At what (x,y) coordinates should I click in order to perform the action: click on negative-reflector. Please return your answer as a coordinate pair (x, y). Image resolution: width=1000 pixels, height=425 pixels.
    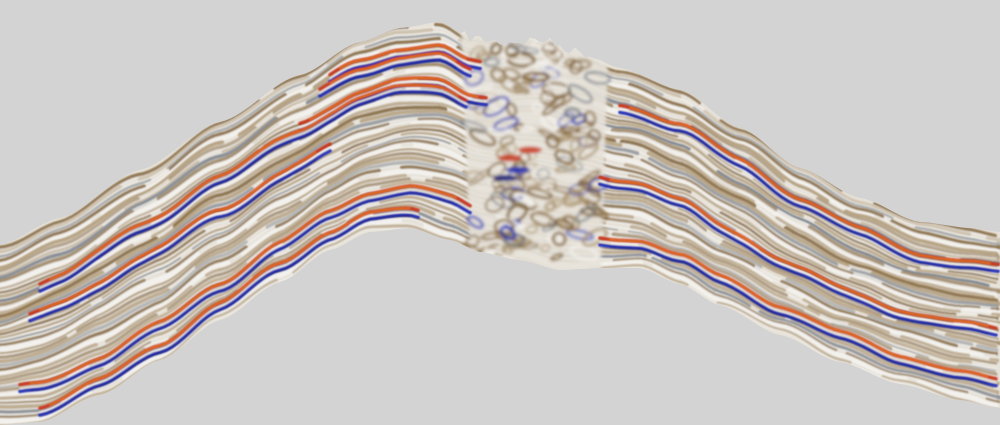
    Looking at the image, I should click on (180, 236).